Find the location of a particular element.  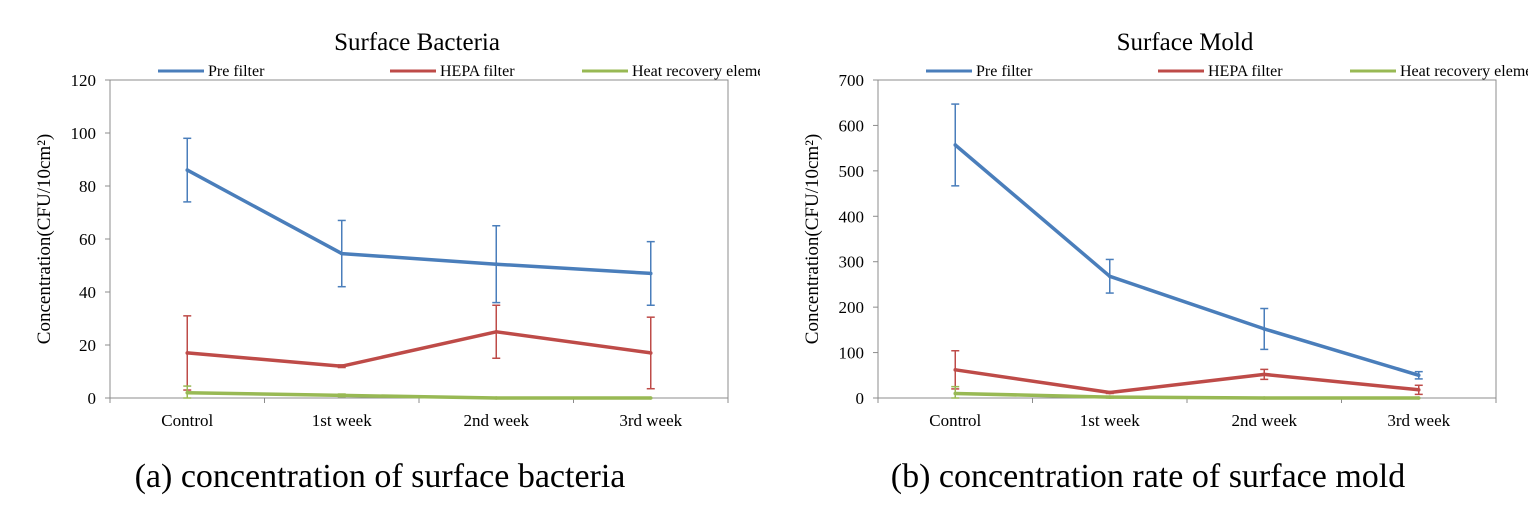

bacteria-ytick-label-3: 60 is located at coordinates (87, 239).